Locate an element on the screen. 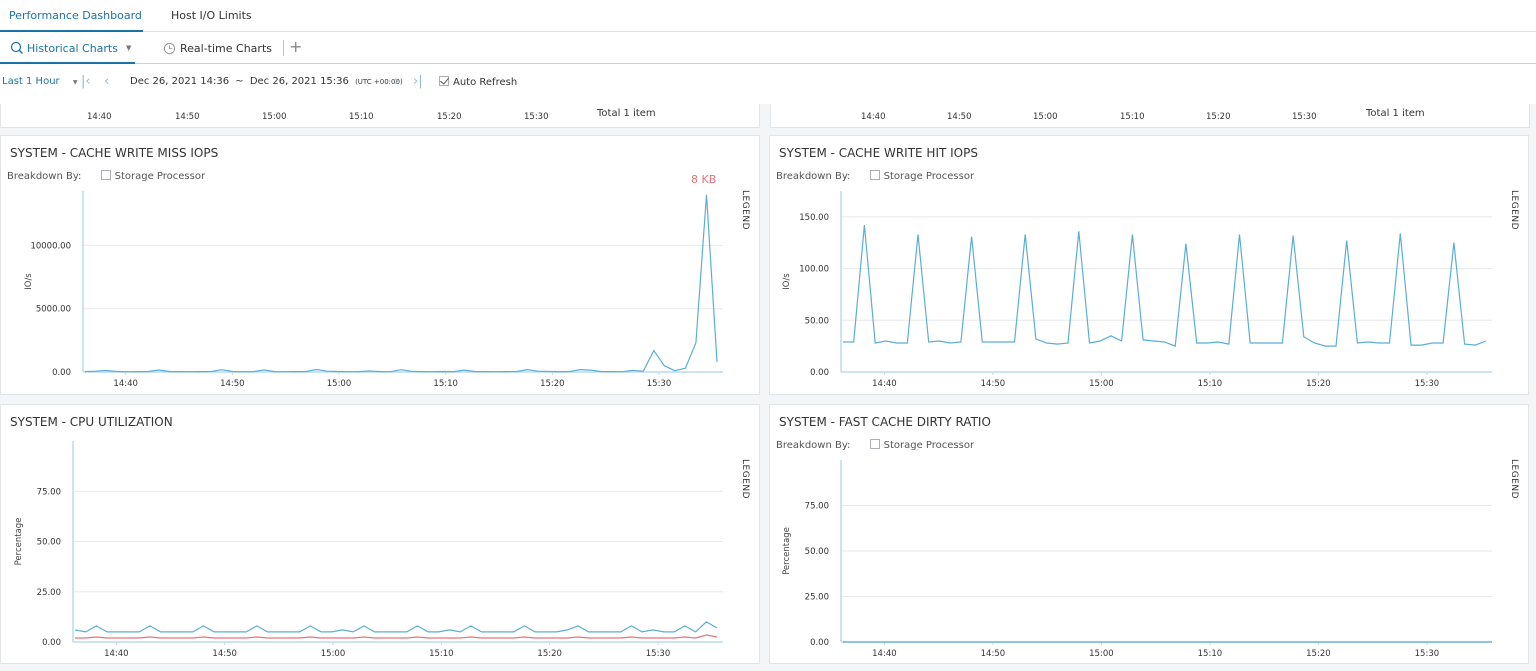  active-subtab-indicator is located at coordinates (67, 63).